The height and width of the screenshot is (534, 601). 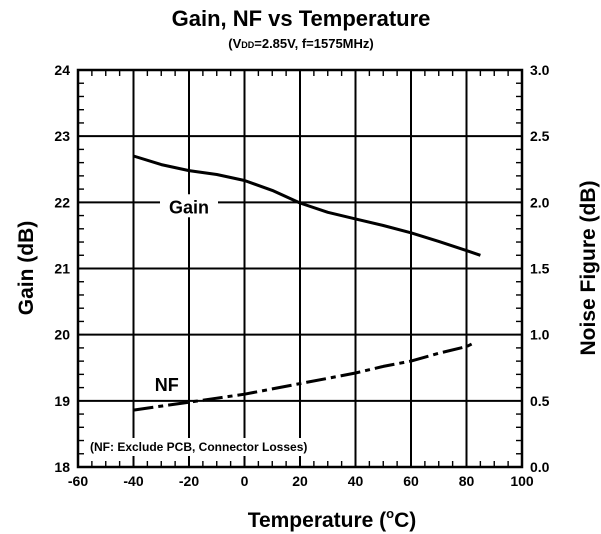 I want to click on y-axis-left-label: Gain (dB), so click(x=26, y=268).